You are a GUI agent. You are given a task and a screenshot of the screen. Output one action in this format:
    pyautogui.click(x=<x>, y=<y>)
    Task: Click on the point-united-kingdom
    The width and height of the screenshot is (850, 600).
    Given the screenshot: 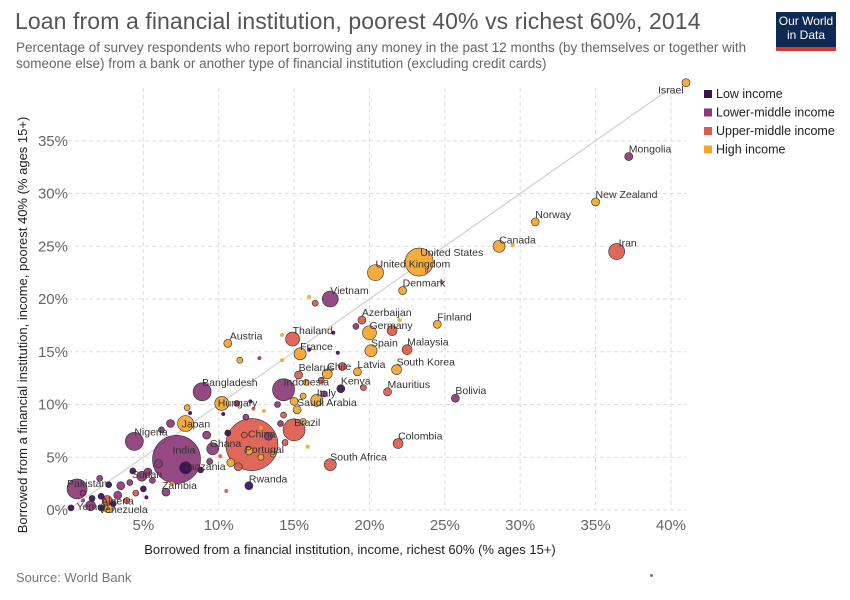 What is the action you would take?
    pyautogui.click(x=375, y=272)
    